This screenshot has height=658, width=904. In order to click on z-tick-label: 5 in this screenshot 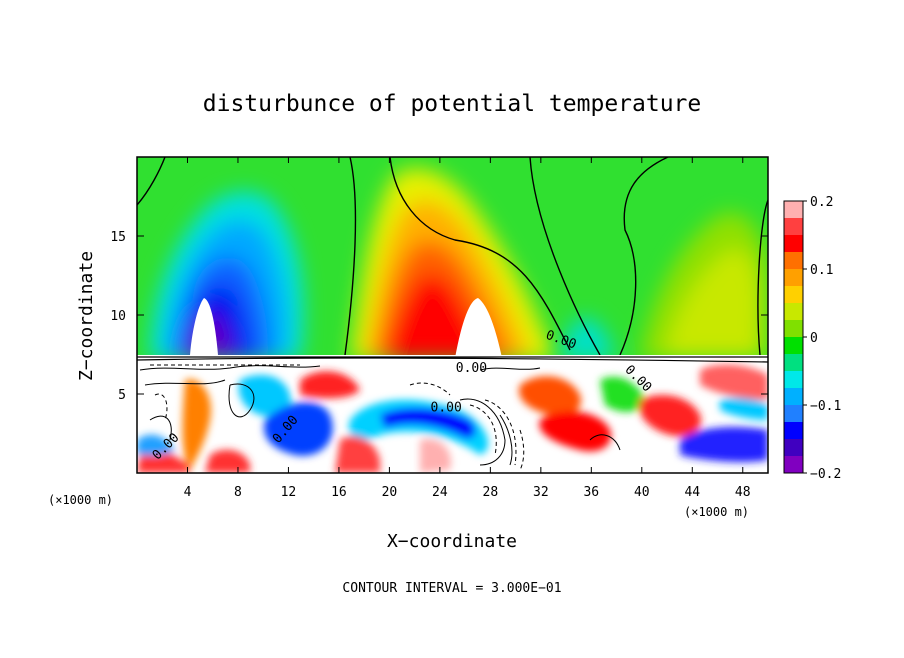, I will do `click(122, 395)`.